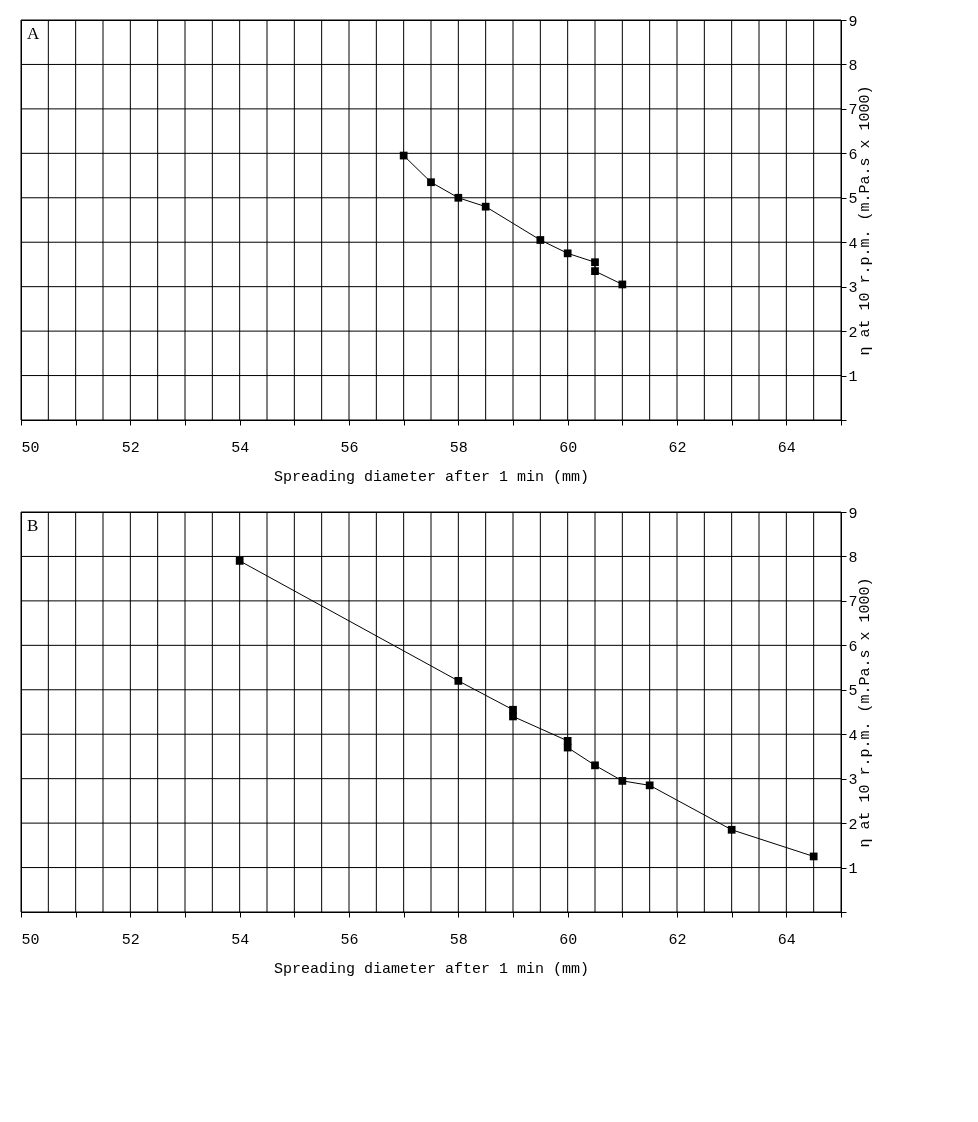 The image size is (978, 1122). What do you see at coordinates (33, 525) in the screenshot?
I see `annotation: B` at bounding box center [33, 525].